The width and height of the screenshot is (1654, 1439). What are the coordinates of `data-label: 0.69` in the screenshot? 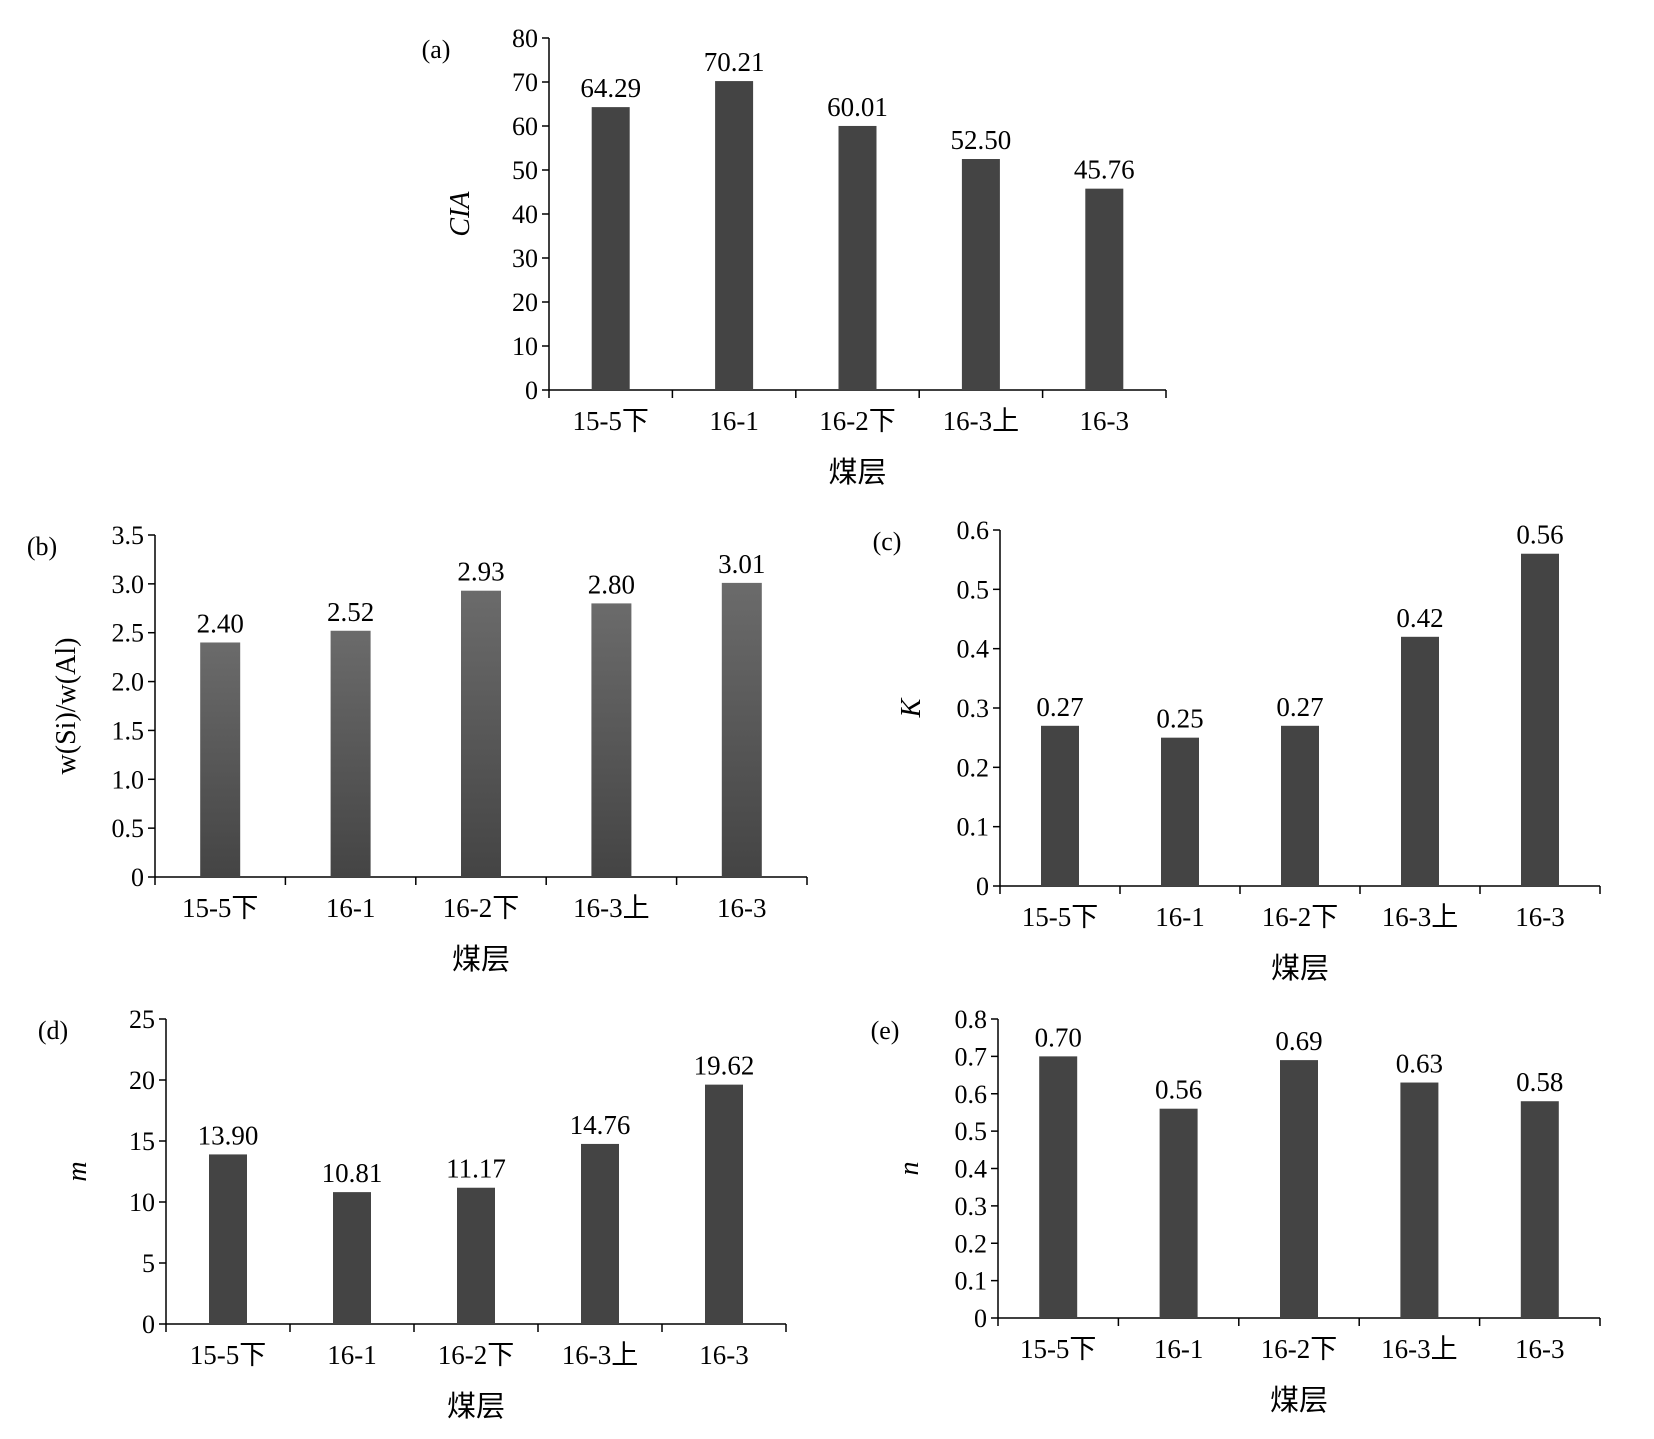 It's located at (1298, 1041).